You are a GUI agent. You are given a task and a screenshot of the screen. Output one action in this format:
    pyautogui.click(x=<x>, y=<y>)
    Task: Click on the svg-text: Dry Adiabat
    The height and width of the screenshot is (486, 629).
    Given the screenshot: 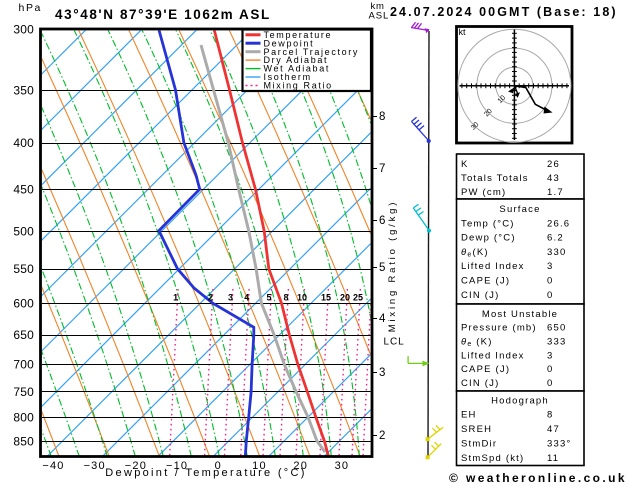 What is the action you would take?
    pyautogui.click(x=296, y=60)
    